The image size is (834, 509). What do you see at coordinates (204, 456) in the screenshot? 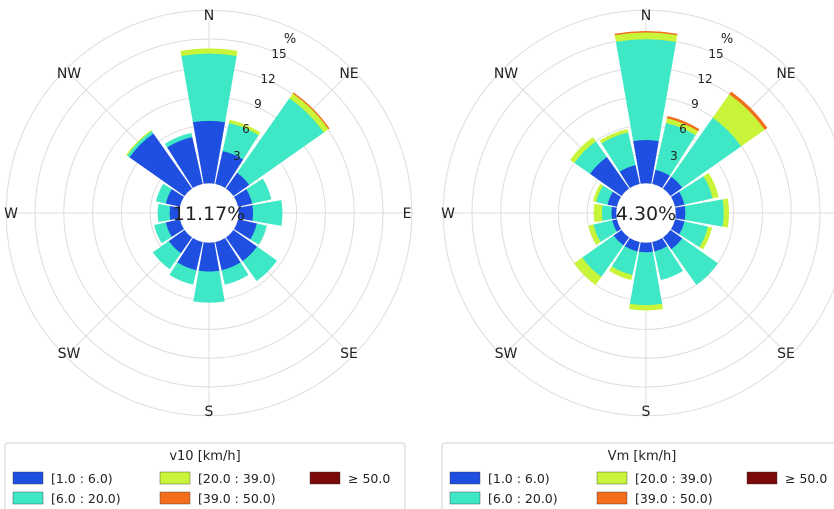
I see `legend-title: v10 [km/h]` at bounding box center [204, 456].